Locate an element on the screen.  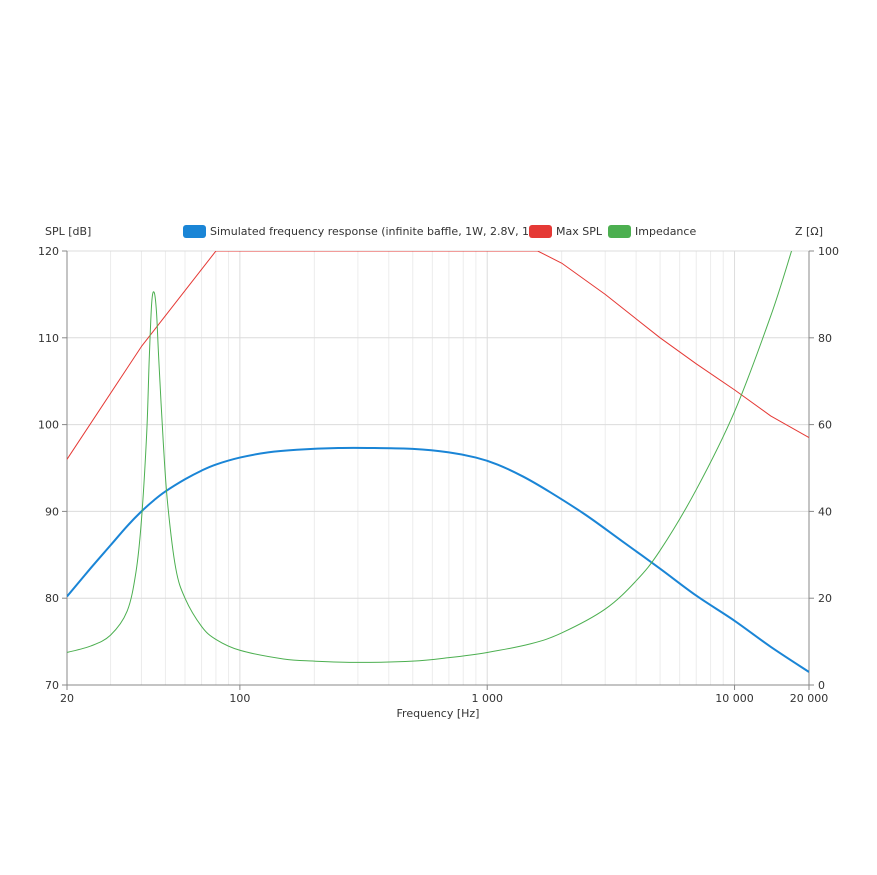
x-tick-label: 10 000 is located at coordinates (734, 698).